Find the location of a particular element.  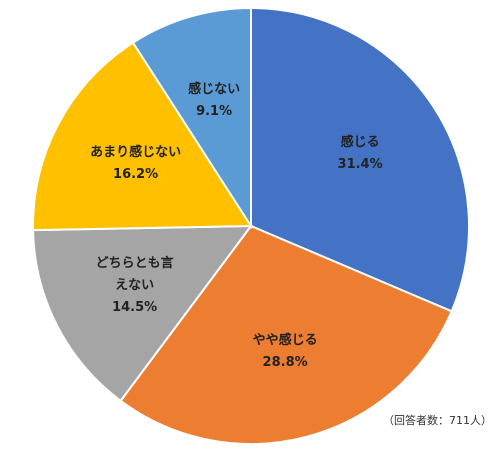

value-label: 16.2% is located at coordinates (136, 175).